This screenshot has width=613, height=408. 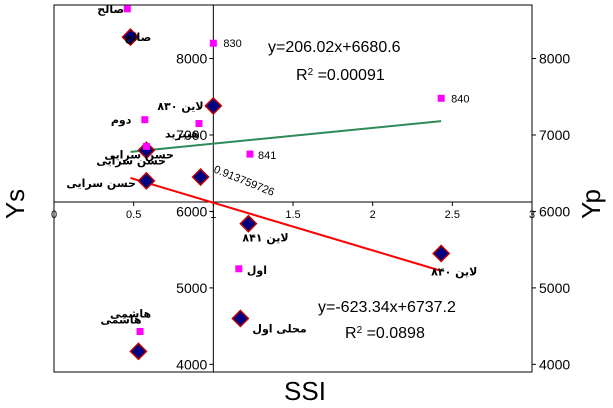 What do you see at coordinates (460, 99) in the screenshot?
I see `yp-point-label: 840` at bounding box center [460, 99].